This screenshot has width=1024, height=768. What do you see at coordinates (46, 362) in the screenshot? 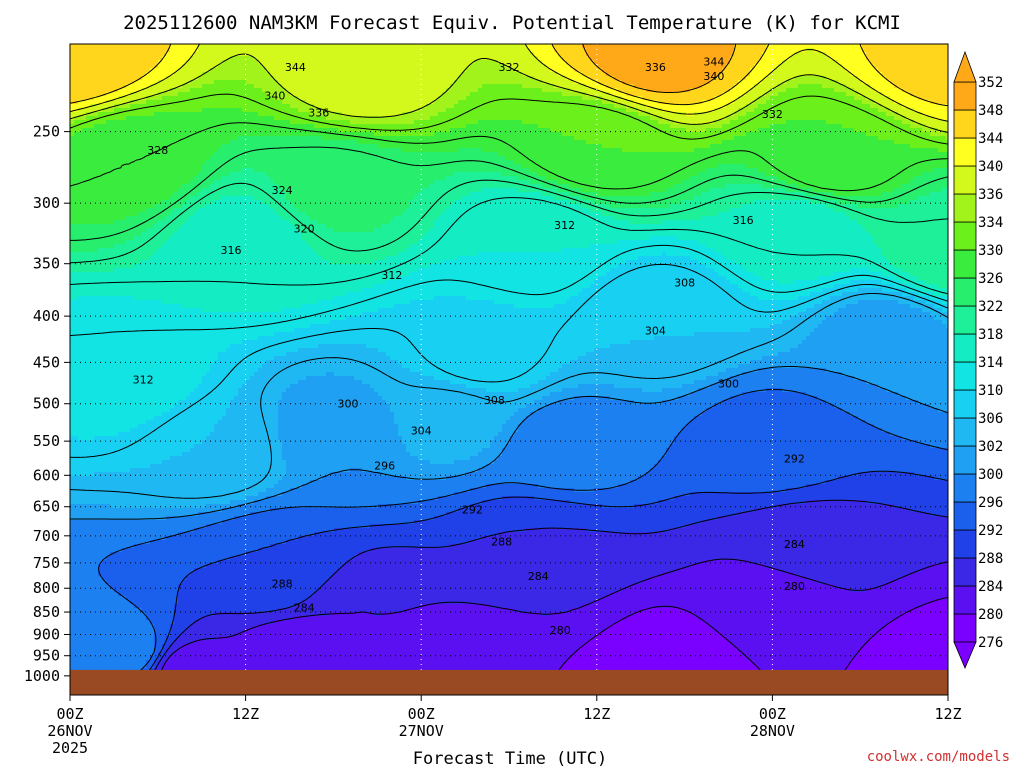
I see `y-tick-label: 450` at bounding box center [46, 362].